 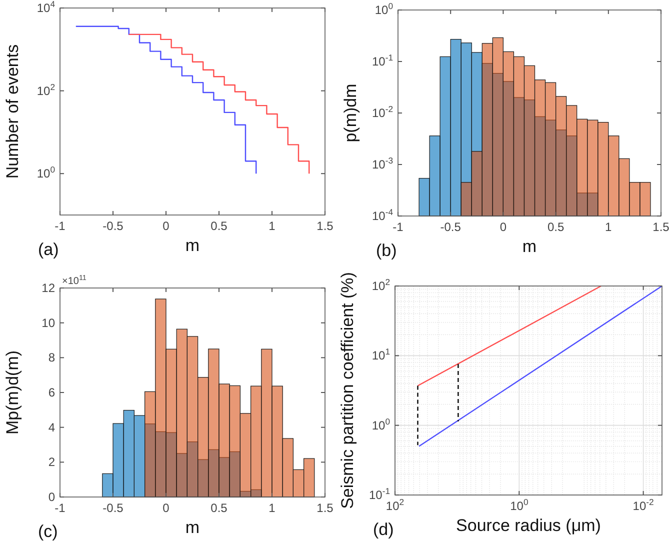 What do you see at coordinates (383, 112) in the screenshot?
I see `y-tick-label: 10$^{-2}$` at bounding box center [383, 112].